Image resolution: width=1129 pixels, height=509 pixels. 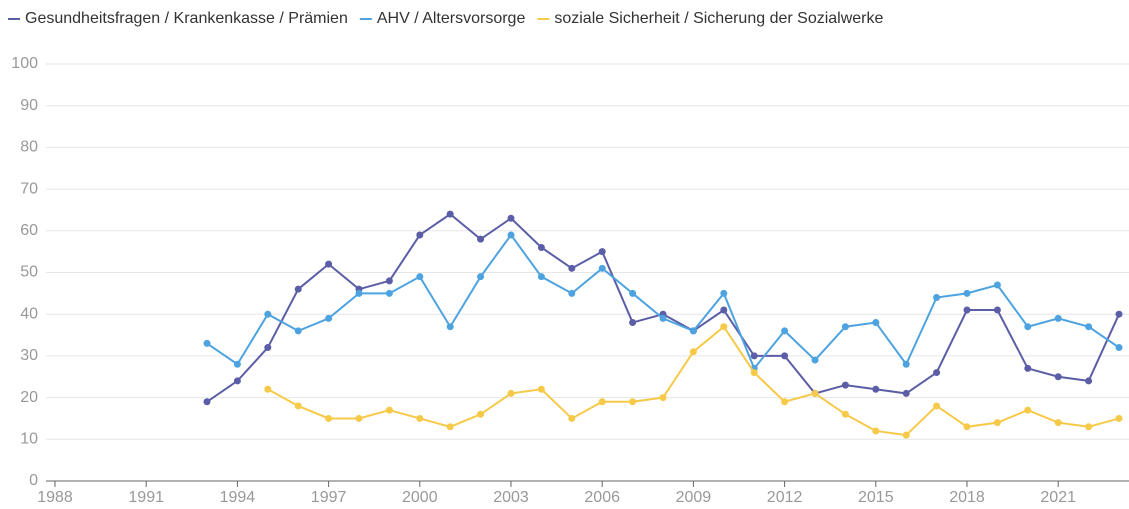 I want to click on y-tick-label: 30, so click(x=29, y=355).